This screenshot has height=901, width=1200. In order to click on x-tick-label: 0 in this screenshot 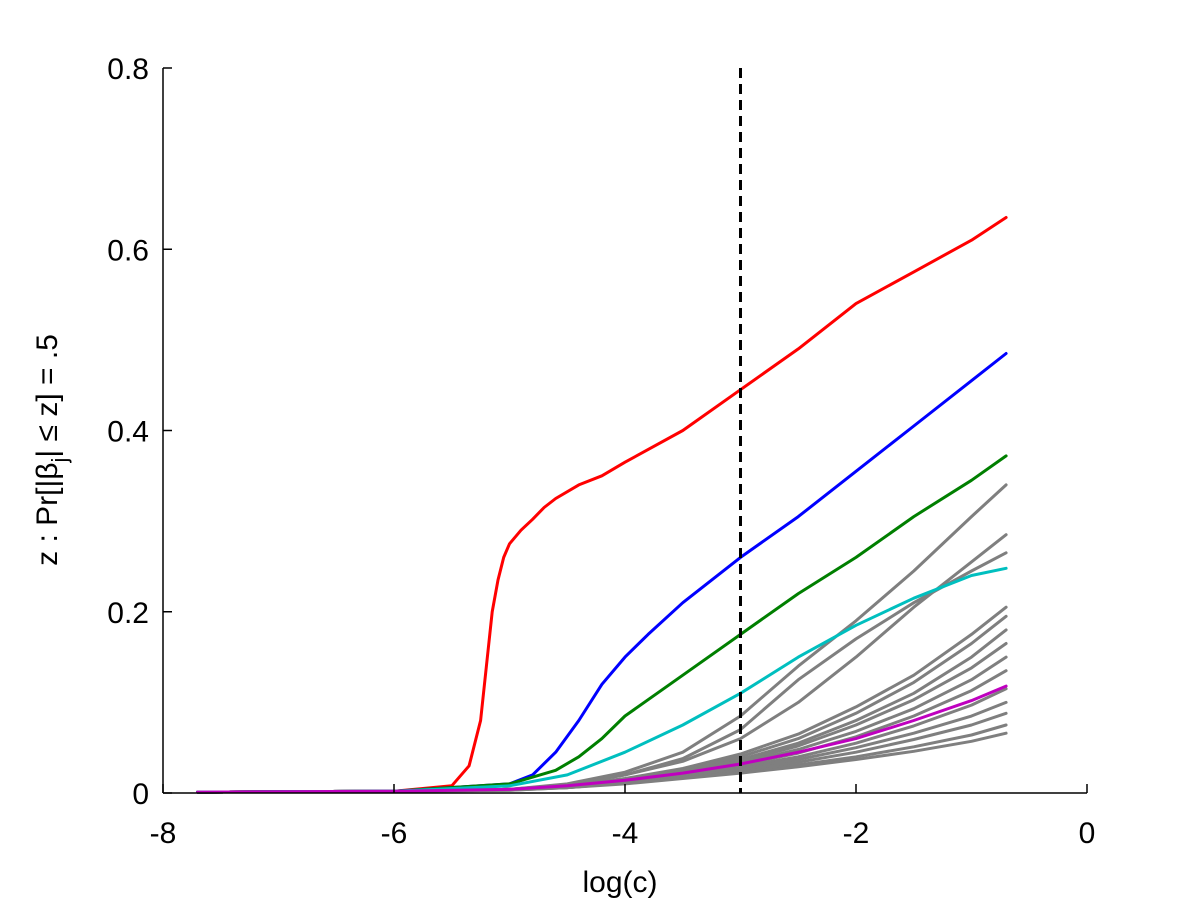, I will do `click(1087, 833)`.